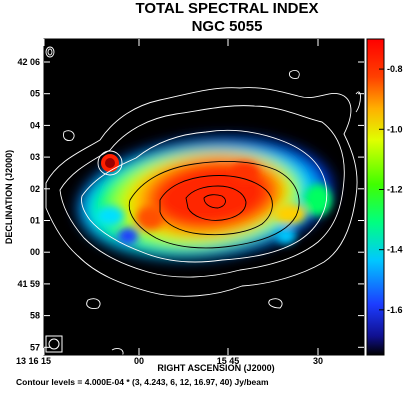 The width and height of the screenshot is (409, 409). I want to click on colorbar-tick-label: -0.8, so click(395, 69).